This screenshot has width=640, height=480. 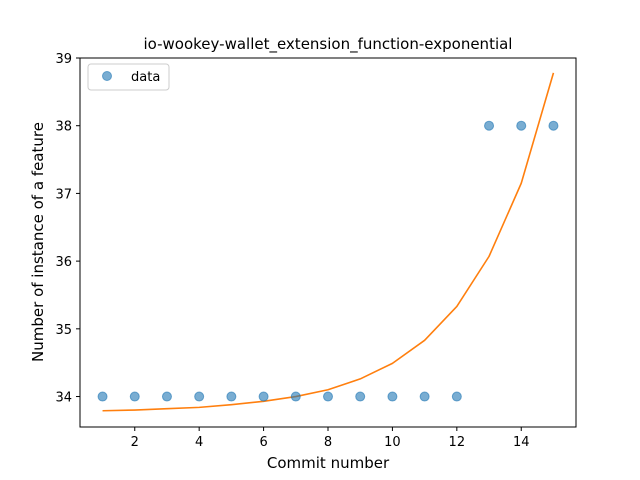 What do you see at coordinates (128, 77) in the screenshot?
I see `legend: data` at bounding box center [128, 77].